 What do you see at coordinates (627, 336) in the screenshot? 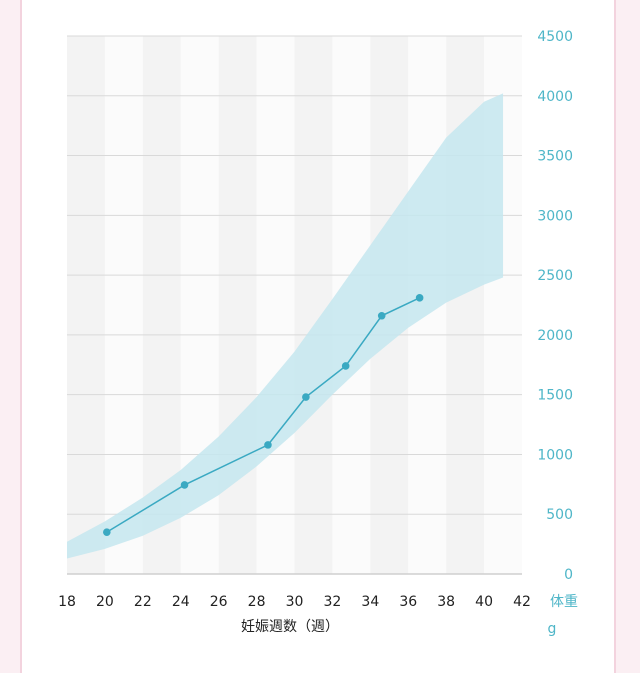
I see `right-panel-edge` at bounding box center [627, 336].